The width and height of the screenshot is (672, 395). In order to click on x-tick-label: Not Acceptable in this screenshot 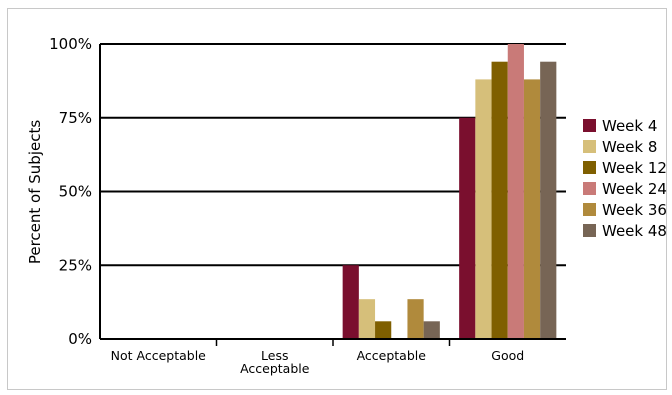, I will do `click(159, 355)`.